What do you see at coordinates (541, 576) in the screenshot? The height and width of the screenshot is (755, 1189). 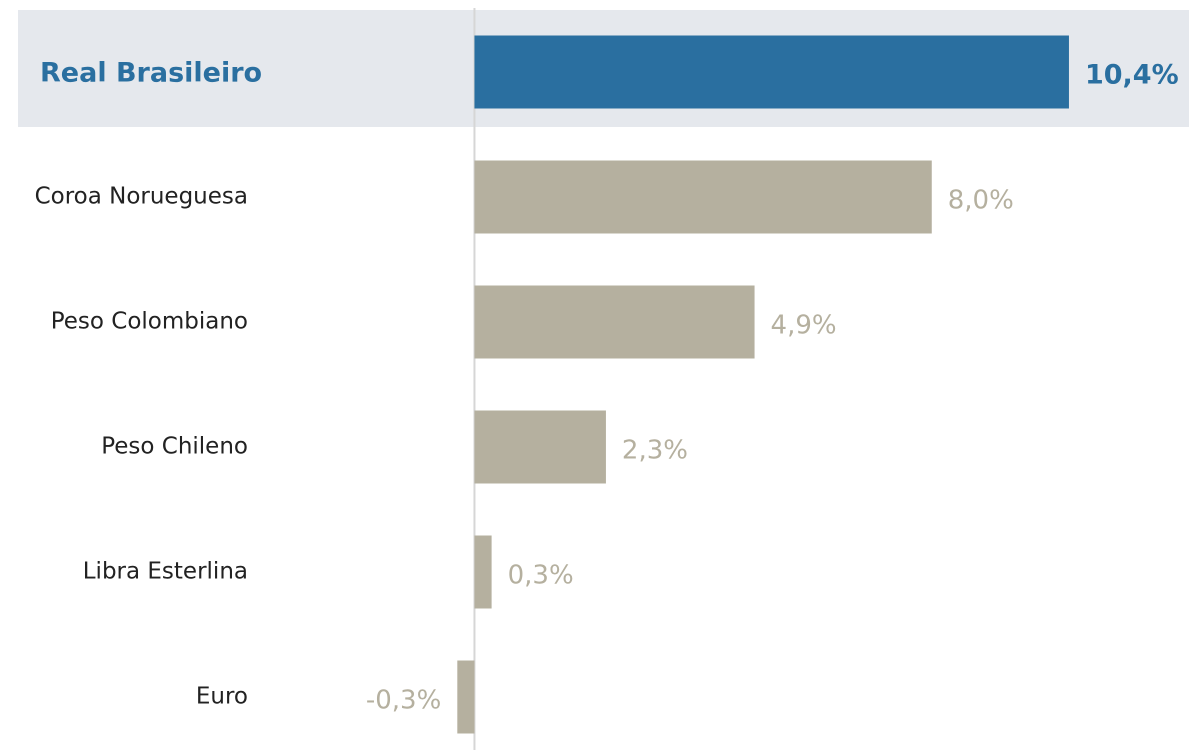 I see `value-label: 0,3%` at bounding box center [541, 576].